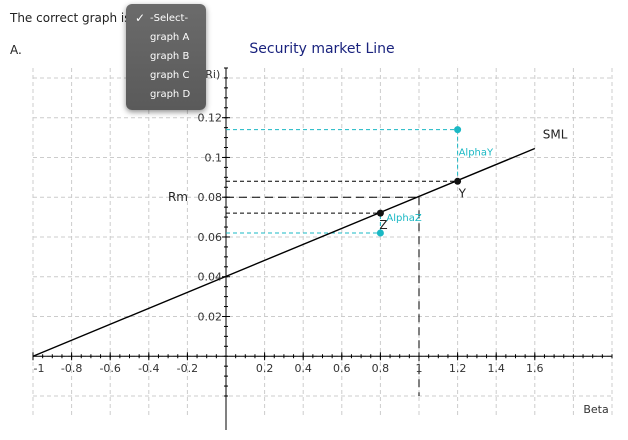  I want to click on dropdown-option-label: graph A, so click(170, 37).